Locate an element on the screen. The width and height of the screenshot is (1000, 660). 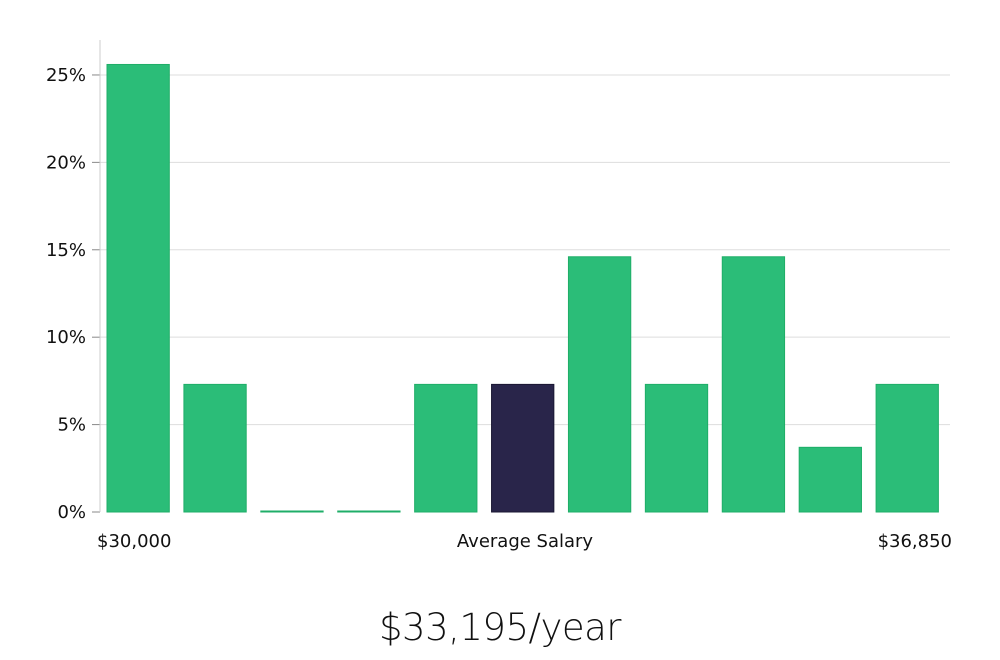
x-axis-min-label: $30,000 is located at coordinates (134, 541).